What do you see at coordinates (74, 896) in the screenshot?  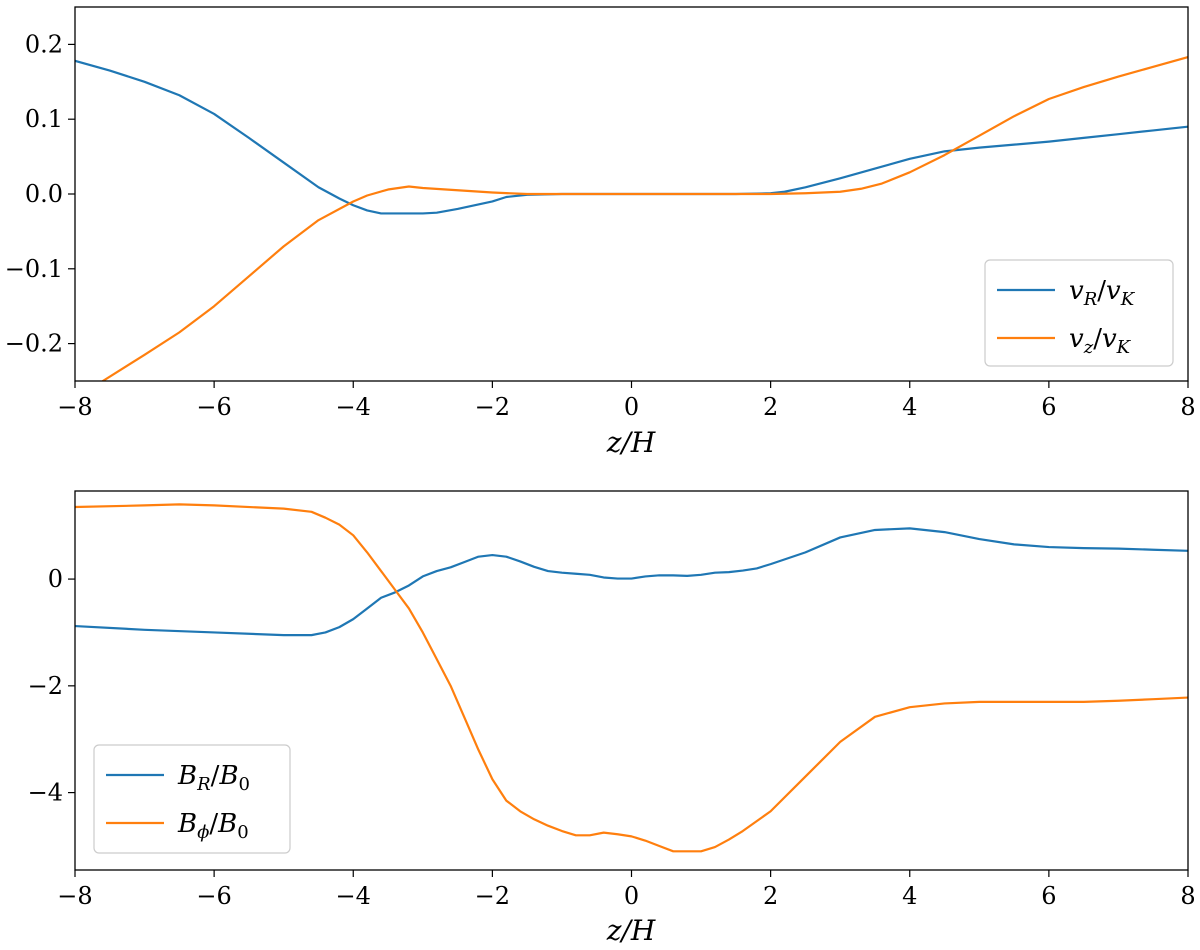 I see `bottom-x-tick-label: −8` at bounding box center [74, 896].